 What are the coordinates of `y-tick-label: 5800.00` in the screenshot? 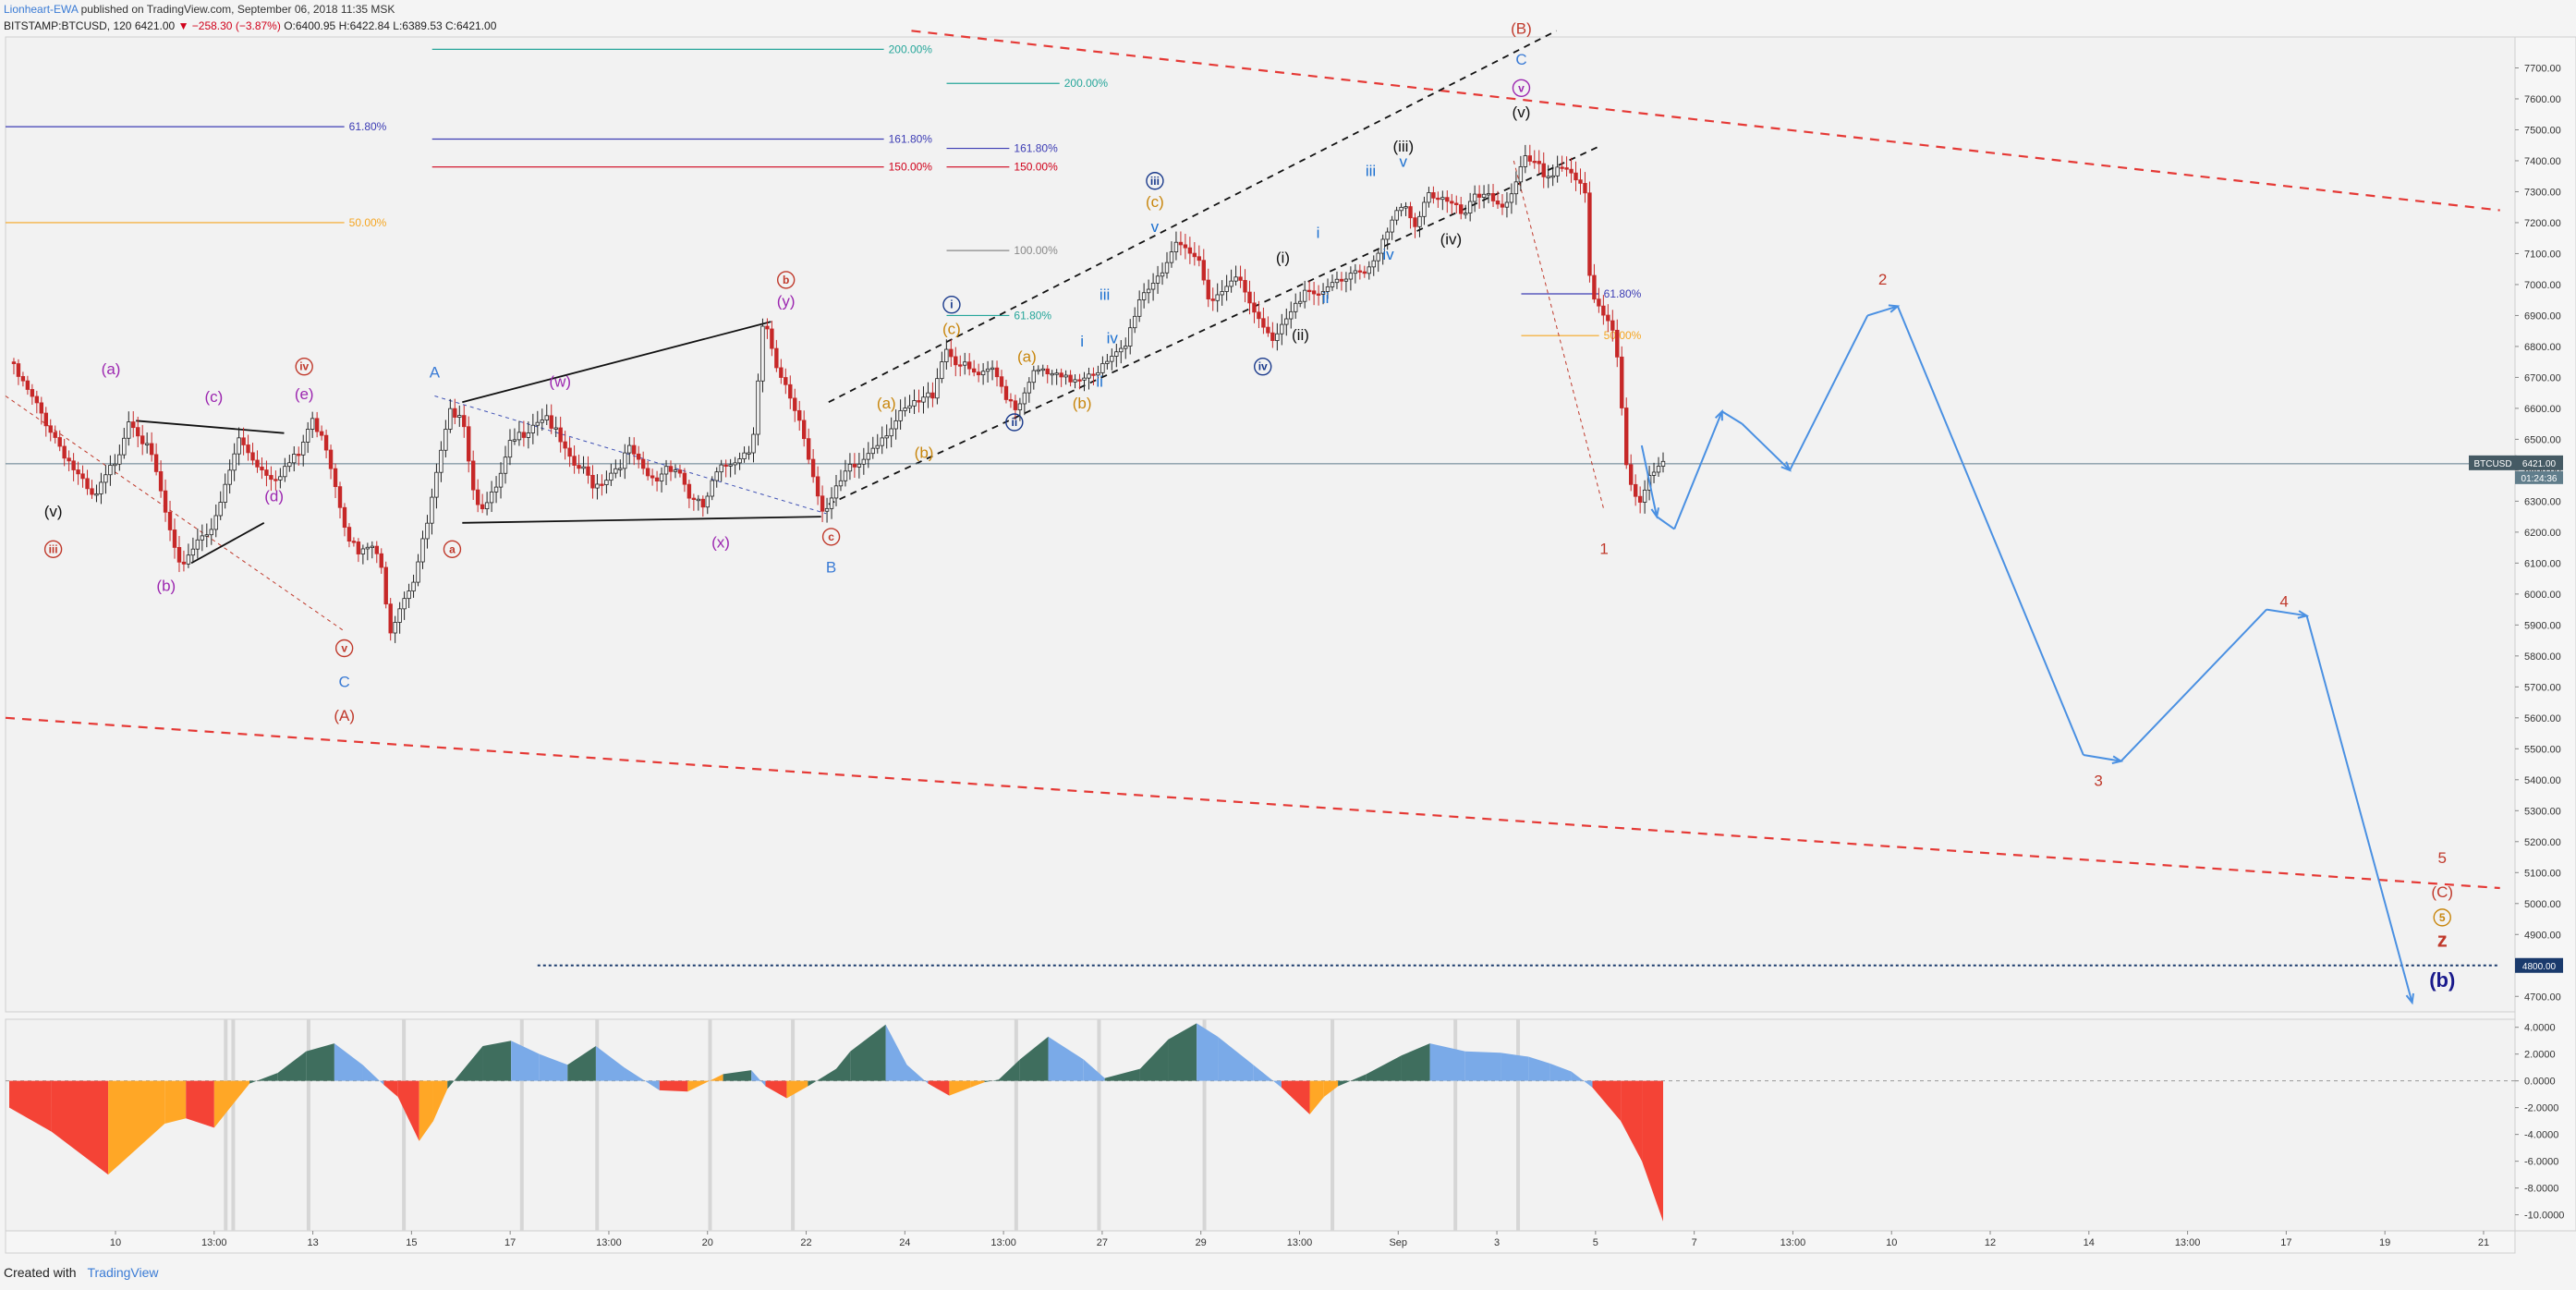 It's located at (2542, 657).